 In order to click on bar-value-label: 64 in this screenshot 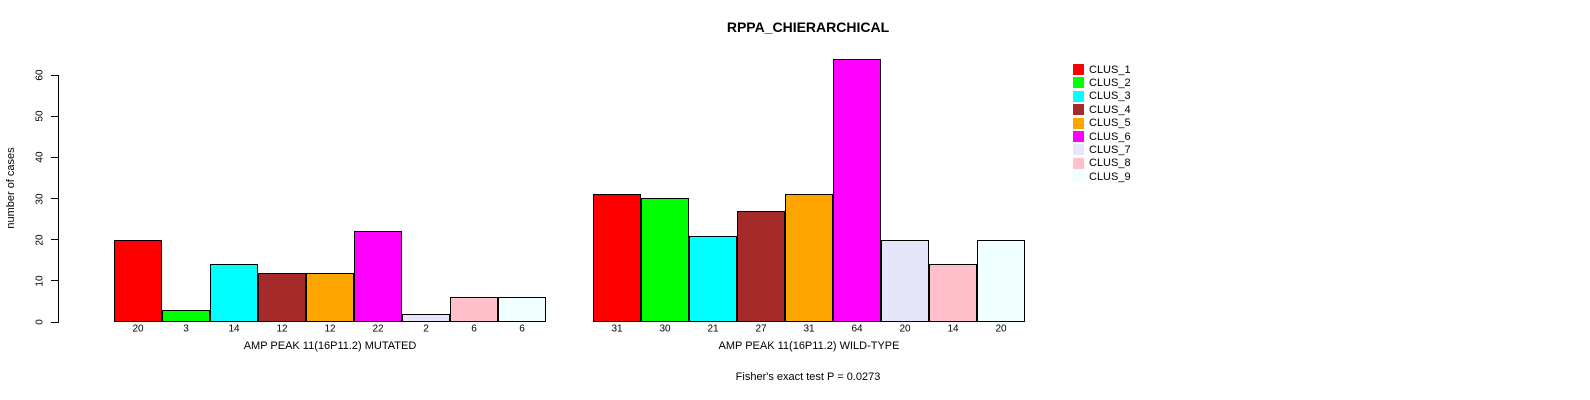, I will do `click(857, 329)`.